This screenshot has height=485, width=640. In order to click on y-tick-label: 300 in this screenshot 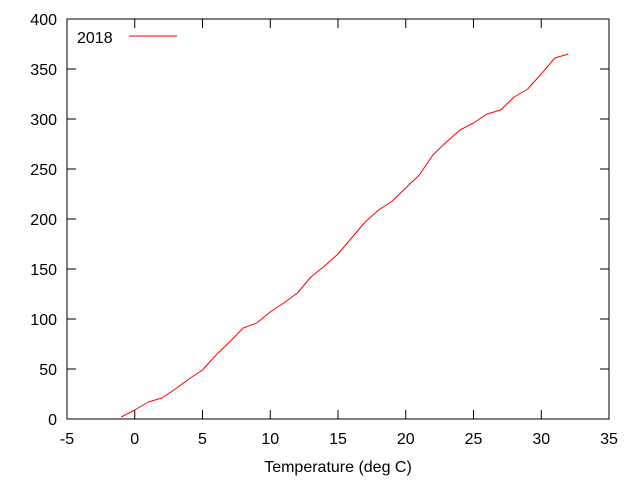, I will do `click(43, 120)`.